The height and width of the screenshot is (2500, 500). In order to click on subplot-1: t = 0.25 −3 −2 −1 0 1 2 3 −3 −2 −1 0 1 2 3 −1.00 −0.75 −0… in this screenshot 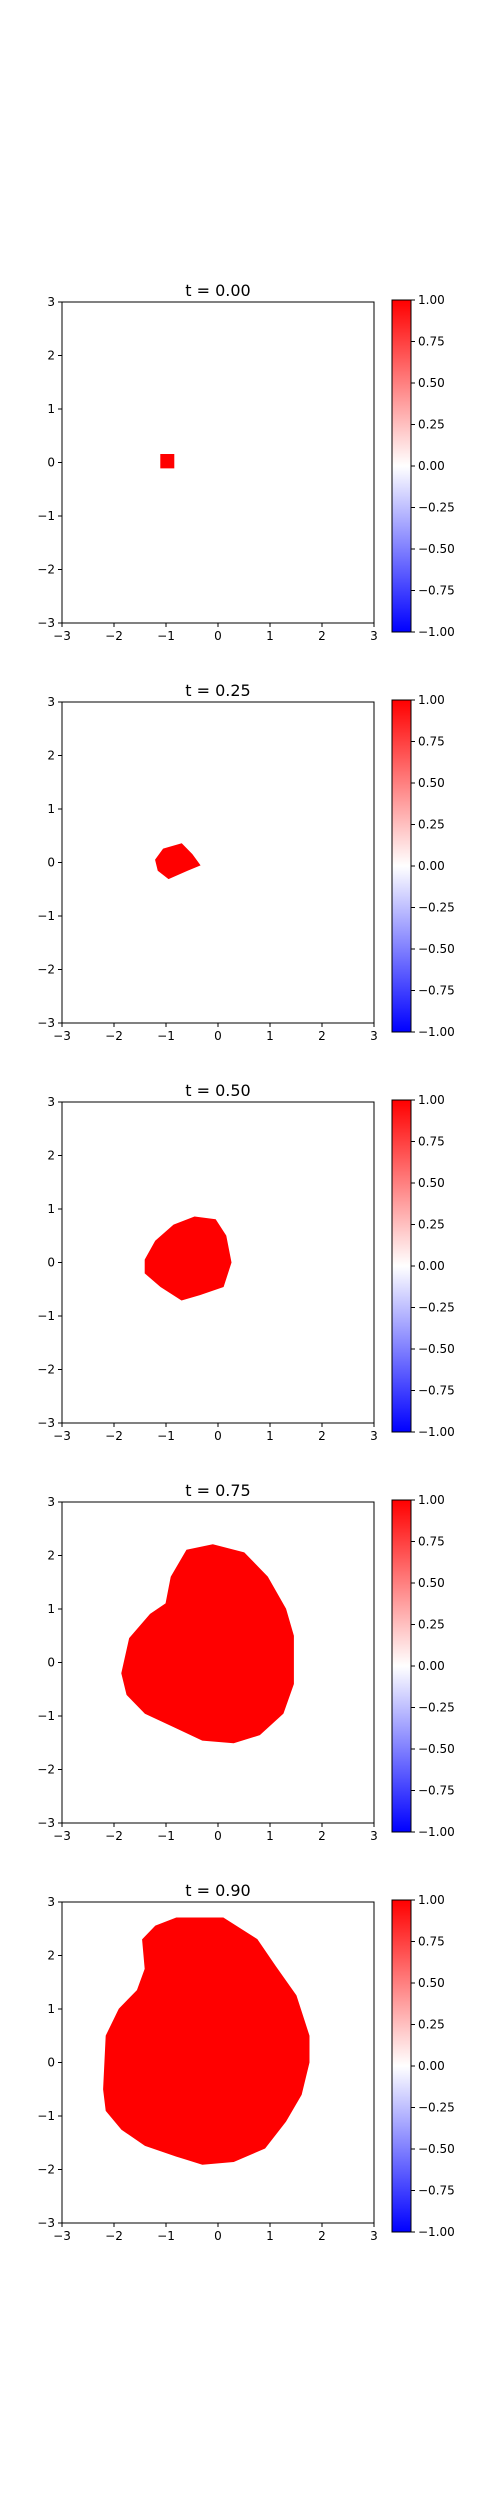, I will do `click(245, 862)`.